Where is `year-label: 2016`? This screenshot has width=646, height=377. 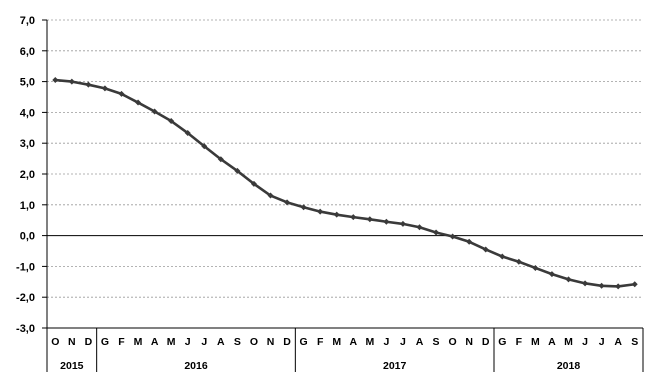
year-label: 2016 is located at coordinates (196, 366).